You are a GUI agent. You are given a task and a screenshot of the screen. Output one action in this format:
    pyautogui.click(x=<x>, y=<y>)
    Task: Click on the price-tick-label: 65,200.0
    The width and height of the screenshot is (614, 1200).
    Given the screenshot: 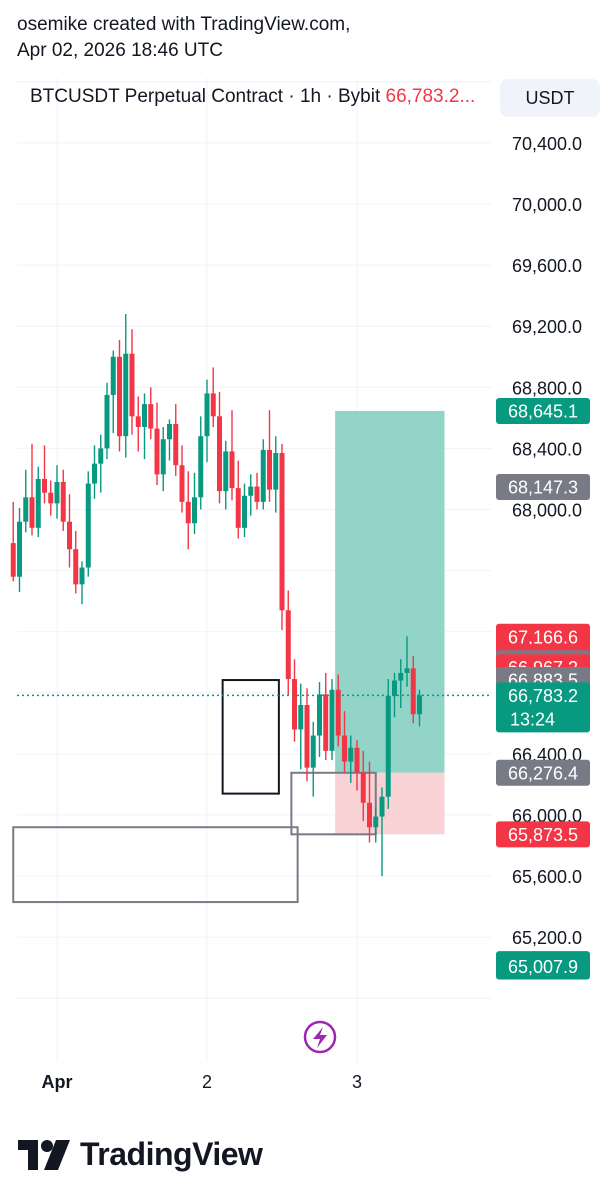 What is the action you would take?
    pyautogui.click(x=547, y=938)
    